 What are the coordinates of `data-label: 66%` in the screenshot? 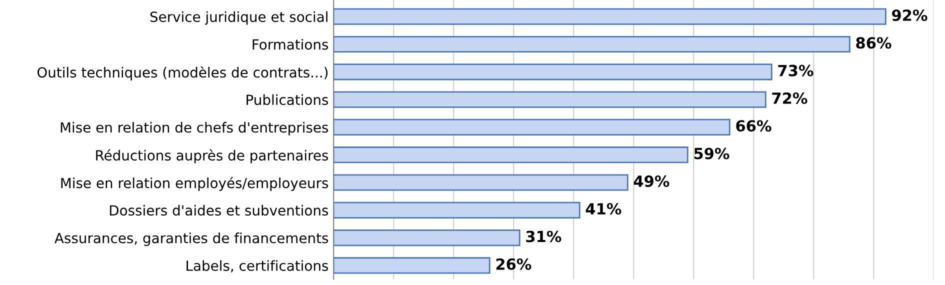 It's located at (754, 126).